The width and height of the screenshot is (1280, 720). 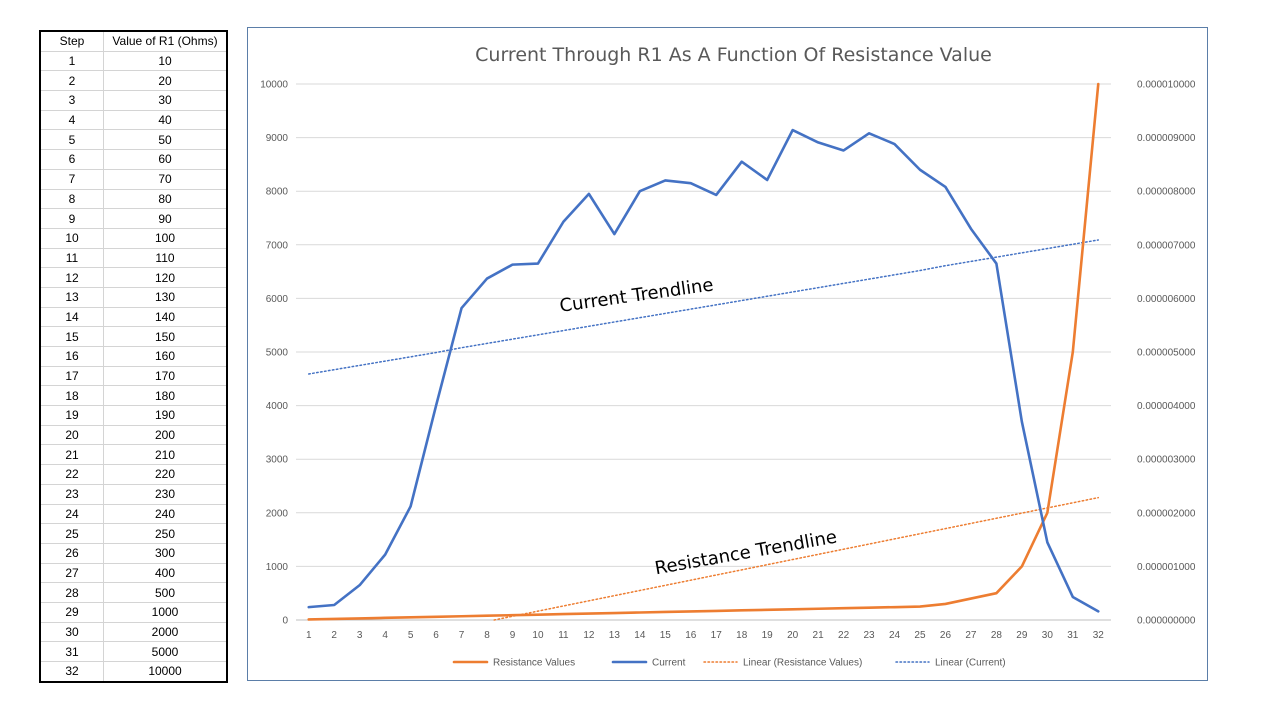 I want to click on y-left-tick-label: 7000, so click(x=277, y=245).